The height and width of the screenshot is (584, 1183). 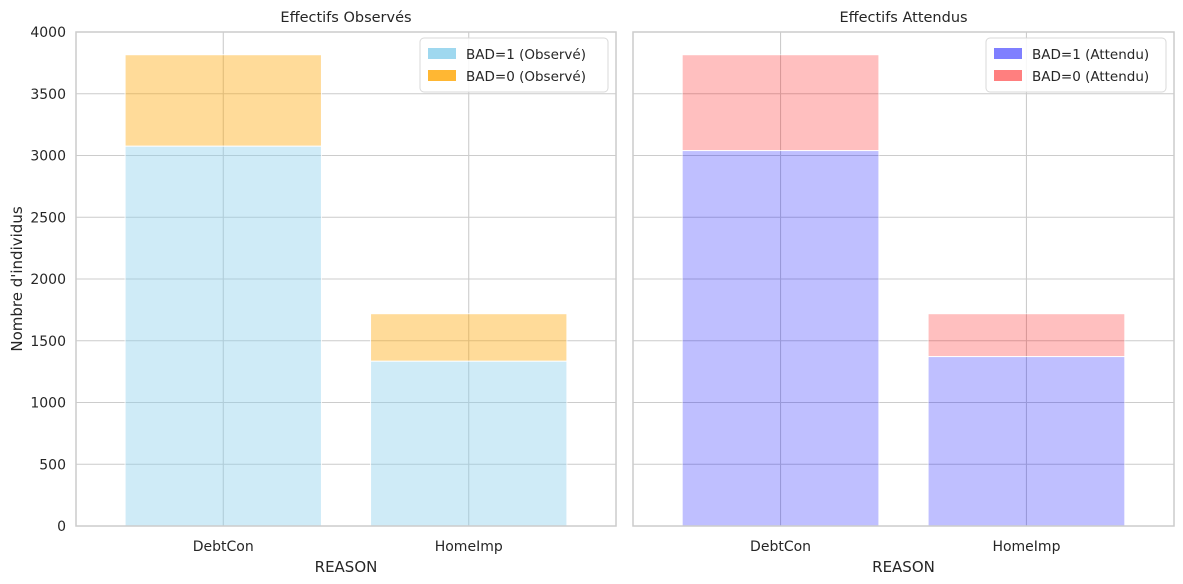 What do you see at coordinates (61, 527) in the screenshot?
I see `y-tick-label: 0` at bounding box center [61, 527].